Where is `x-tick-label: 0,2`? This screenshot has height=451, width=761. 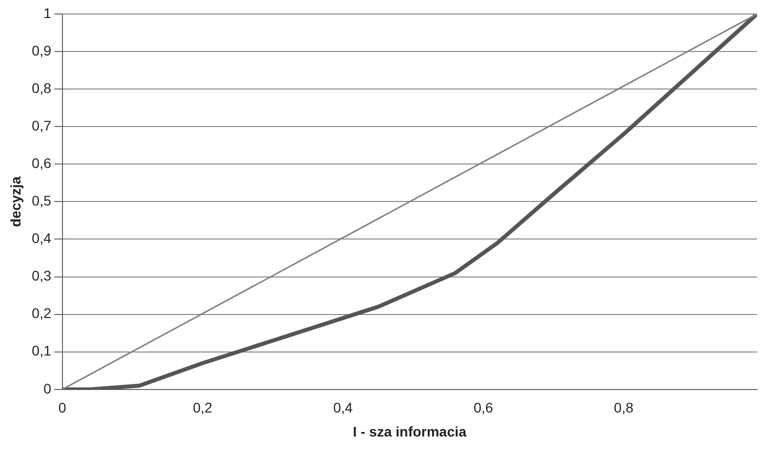 x-tick-label: 0,2 is located at coordinates (202, 408).